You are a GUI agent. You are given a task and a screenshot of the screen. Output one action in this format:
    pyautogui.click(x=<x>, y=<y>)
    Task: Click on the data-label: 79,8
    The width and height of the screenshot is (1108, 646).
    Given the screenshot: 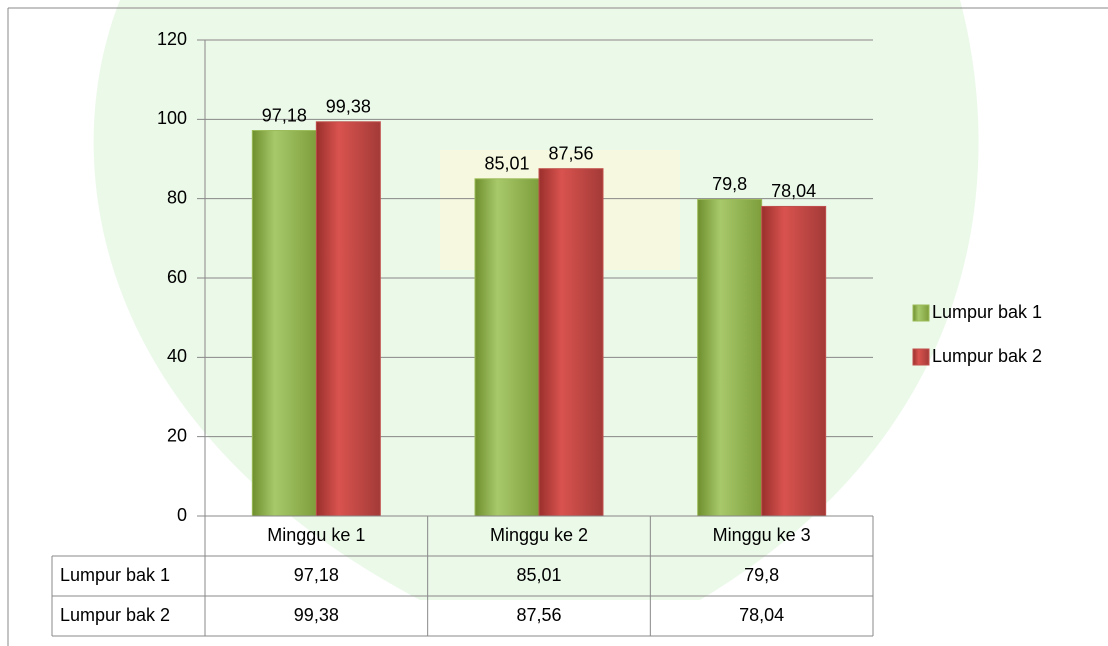 What is the action you would take?
    pyautogui.click(x=729, y=184)
    